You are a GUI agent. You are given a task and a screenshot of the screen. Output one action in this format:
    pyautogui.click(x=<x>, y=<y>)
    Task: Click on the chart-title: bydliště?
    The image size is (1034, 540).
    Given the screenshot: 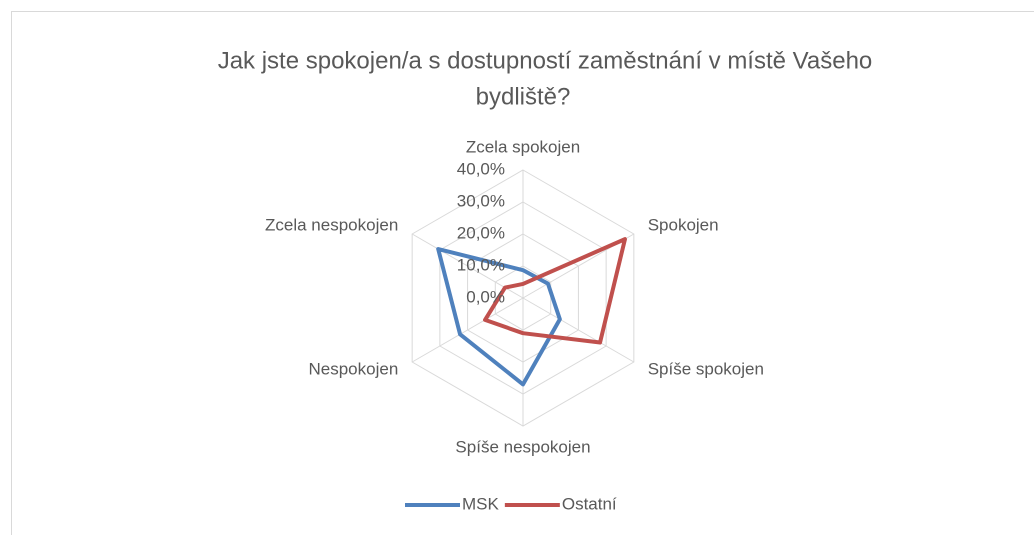 What is the action you would take?
    pyautogui.click(x=523, y=96)
    